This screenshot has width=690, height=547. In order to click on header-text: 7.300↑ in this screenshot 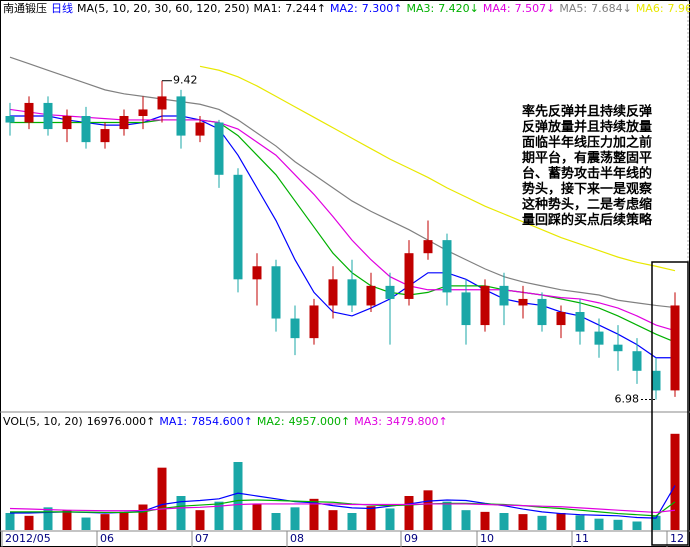, I will do `click(382, 8)`.